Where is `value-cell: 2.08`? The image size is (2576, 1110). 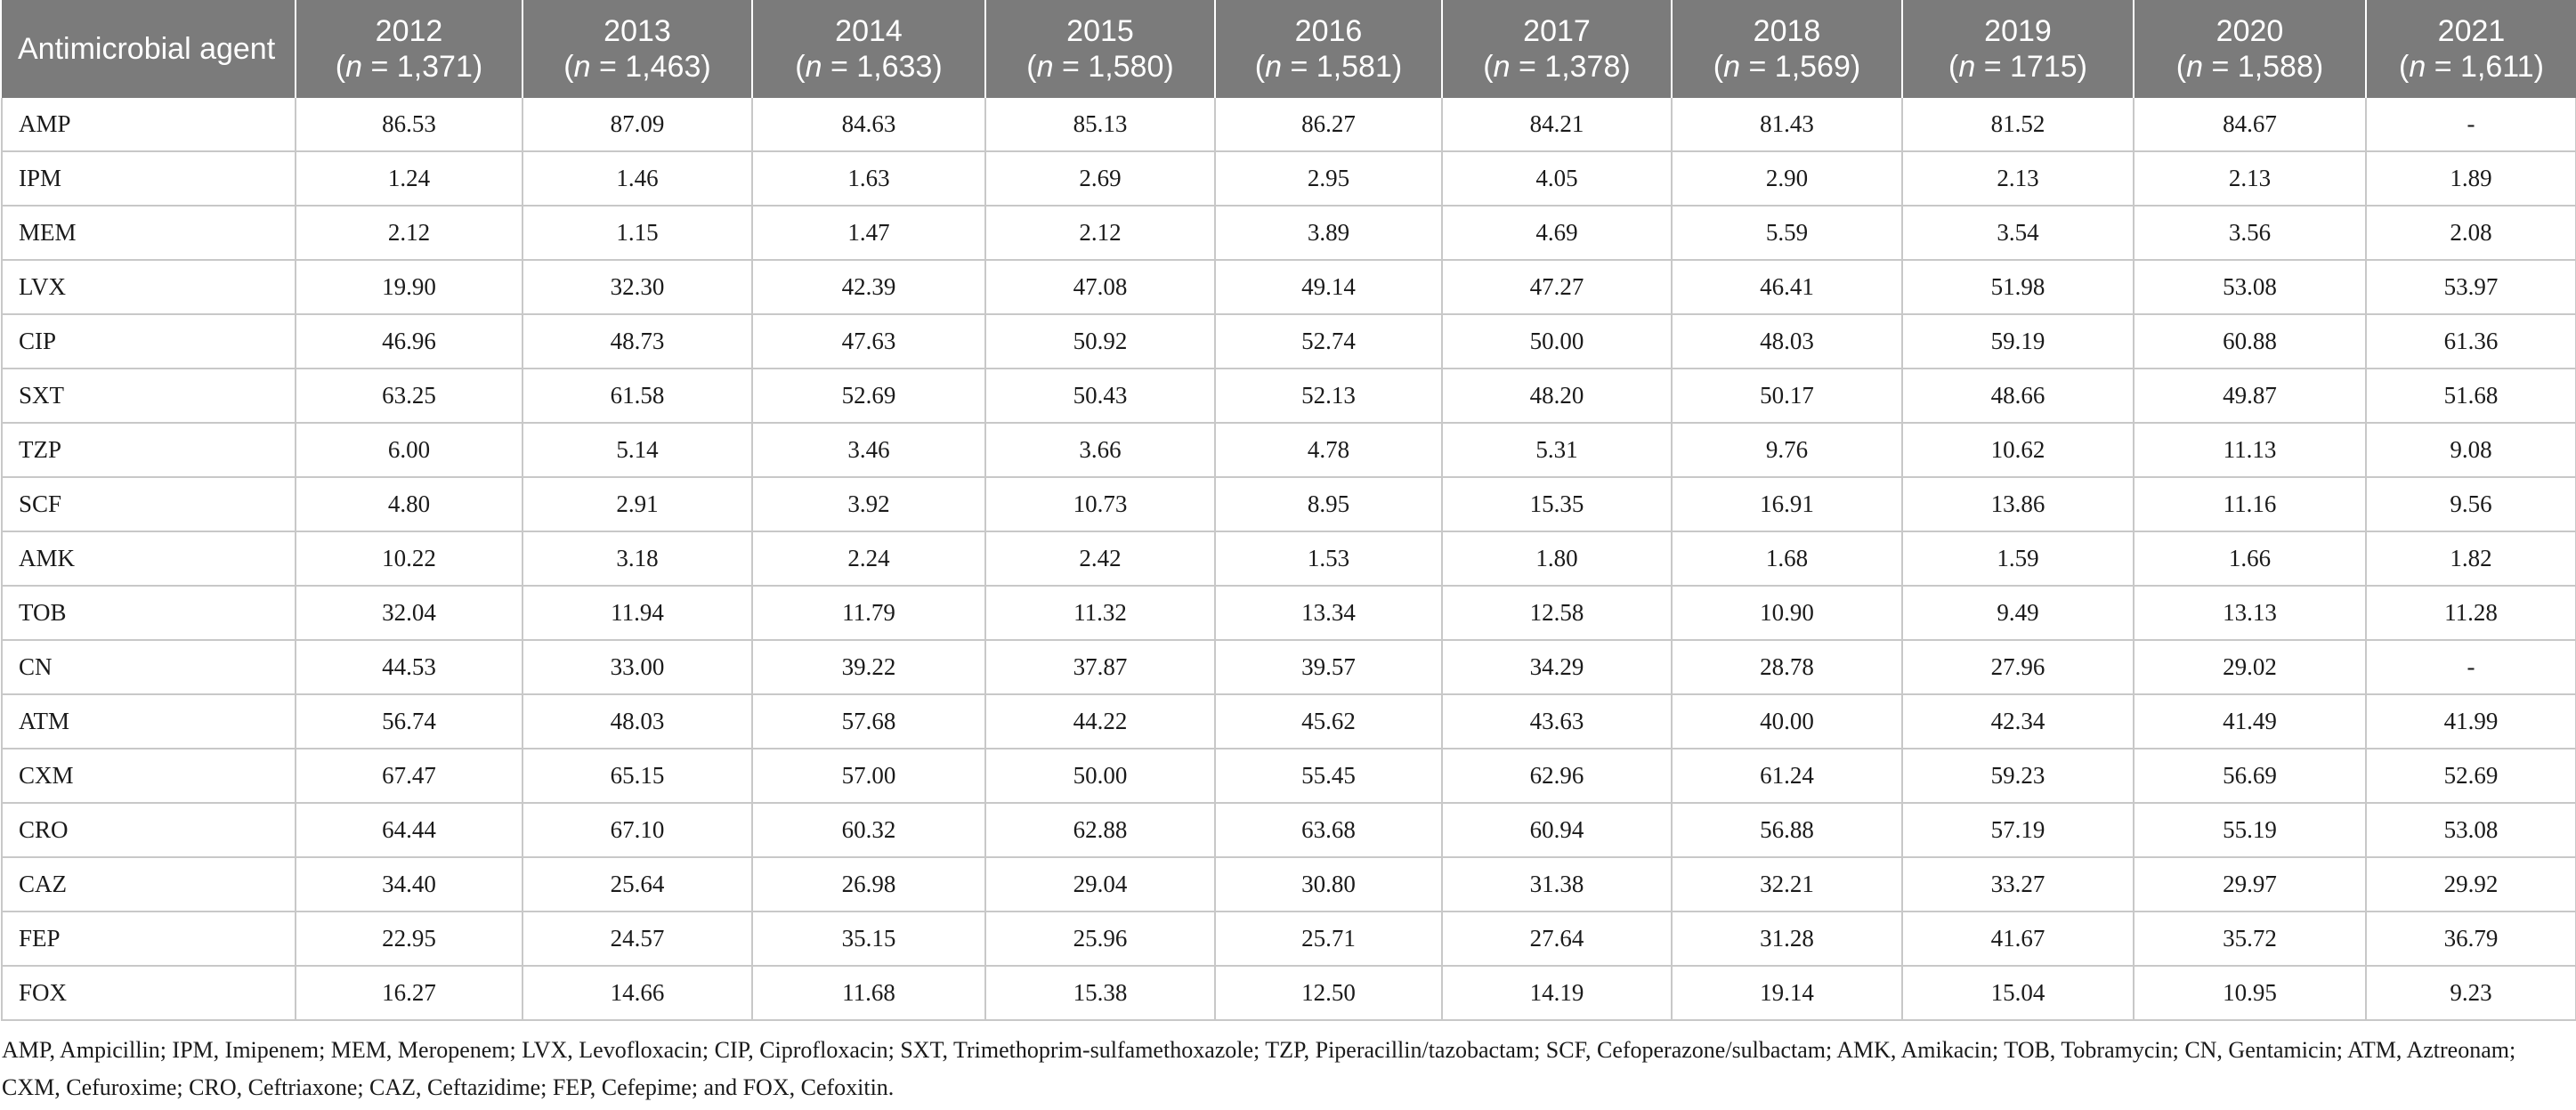 value-cell: 2.08 is located at coordinates (2471, 234).